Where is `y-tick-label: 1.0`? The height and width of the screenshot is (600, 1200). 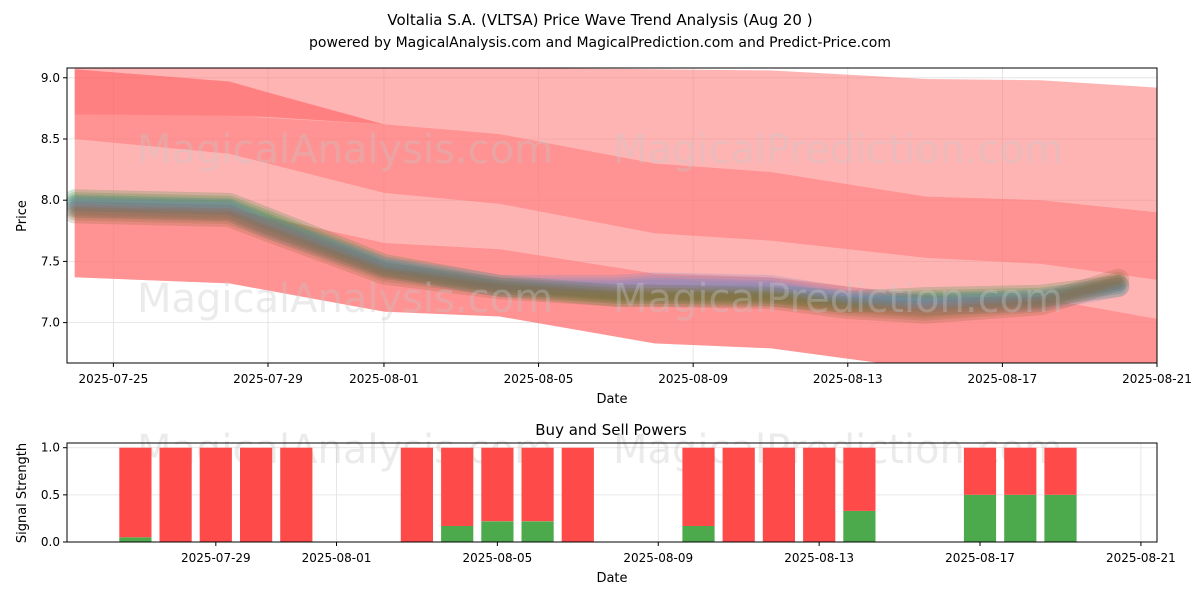
y-tick-label: 1.0 is located at coordinates (50, 448).